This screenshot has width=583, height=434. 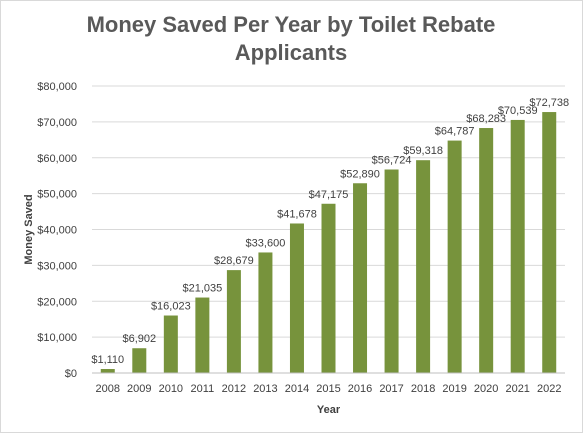 I want to click on data-label: $6,902, so click(x=139, y=339).